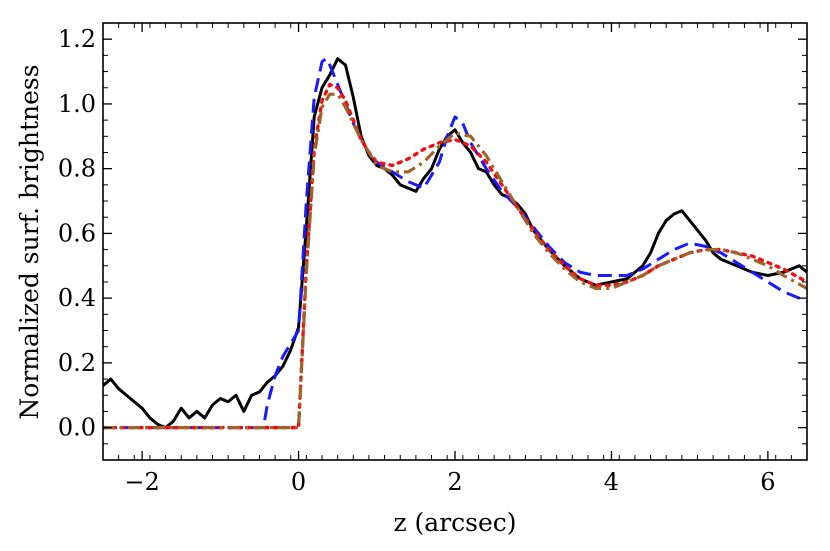 The height and width of the screenshot is (551, 830). I want to click on x-axis-label: z (arcsec), so click(454, 522).